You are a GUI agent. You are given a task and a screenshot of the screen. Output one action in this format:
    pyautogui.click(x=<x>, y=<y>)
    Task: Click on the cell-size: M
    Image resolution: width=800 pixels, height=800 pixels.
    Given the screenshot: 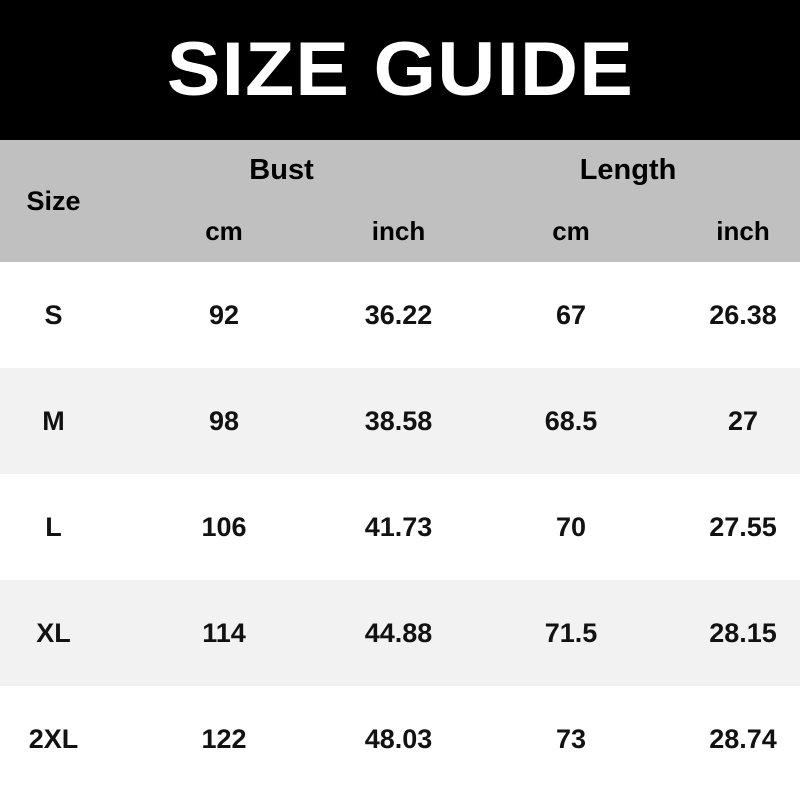 What is the action you would take?
    pyautogui.click(x=53, y=420)
    